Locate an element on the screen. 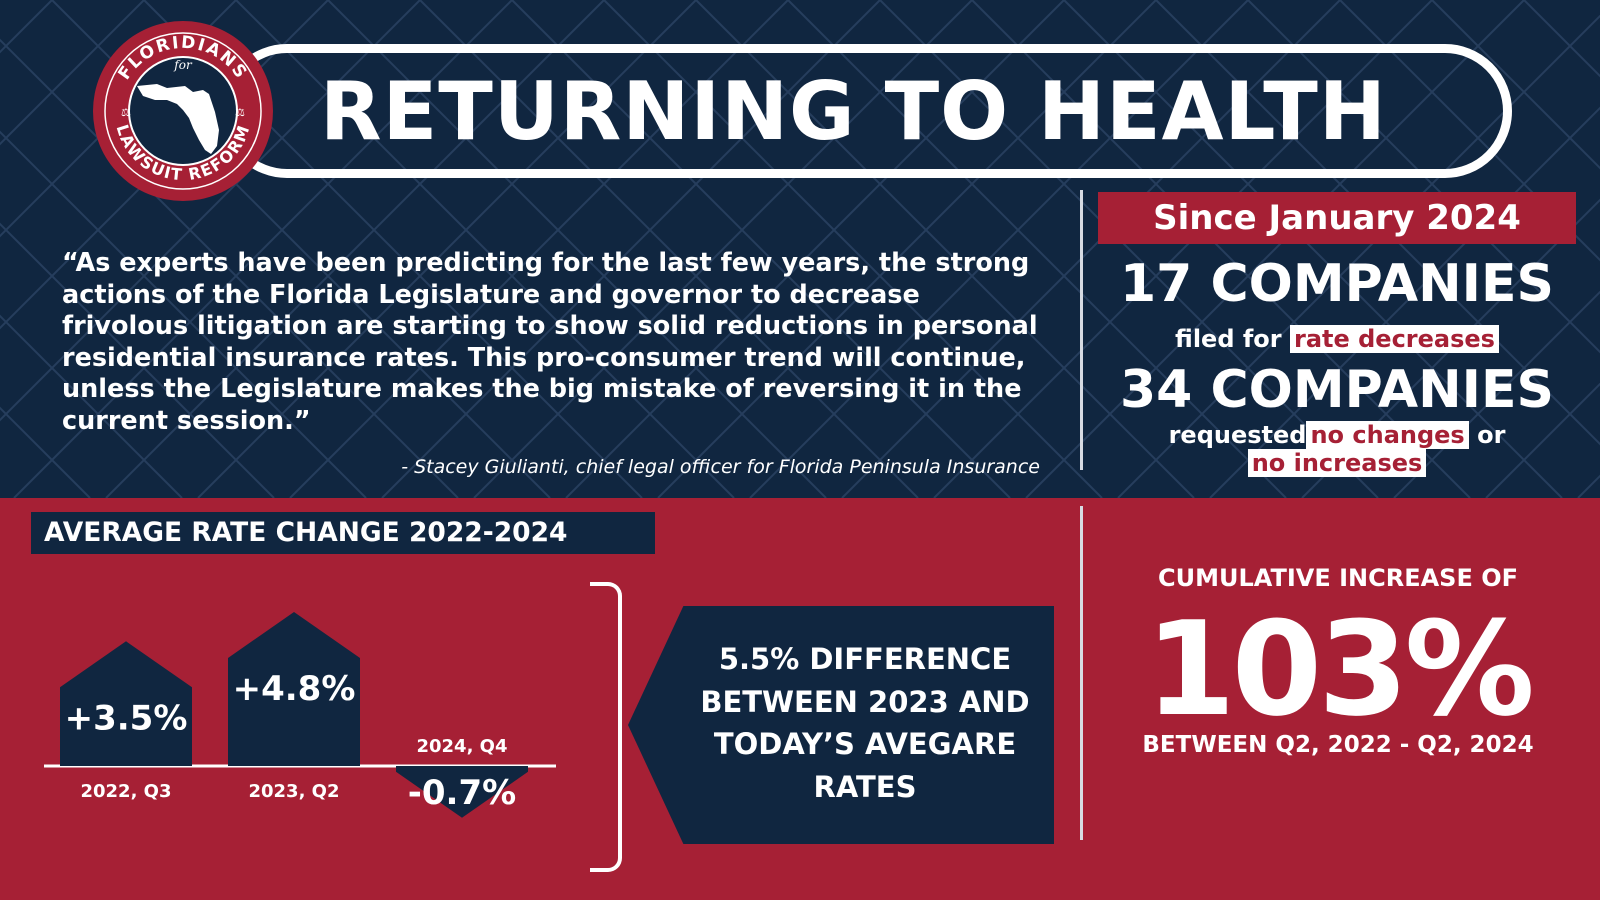 This screenshot has width=1600, height=900. no-increases-highlight: no increases is located at coordinates (1337, 463).